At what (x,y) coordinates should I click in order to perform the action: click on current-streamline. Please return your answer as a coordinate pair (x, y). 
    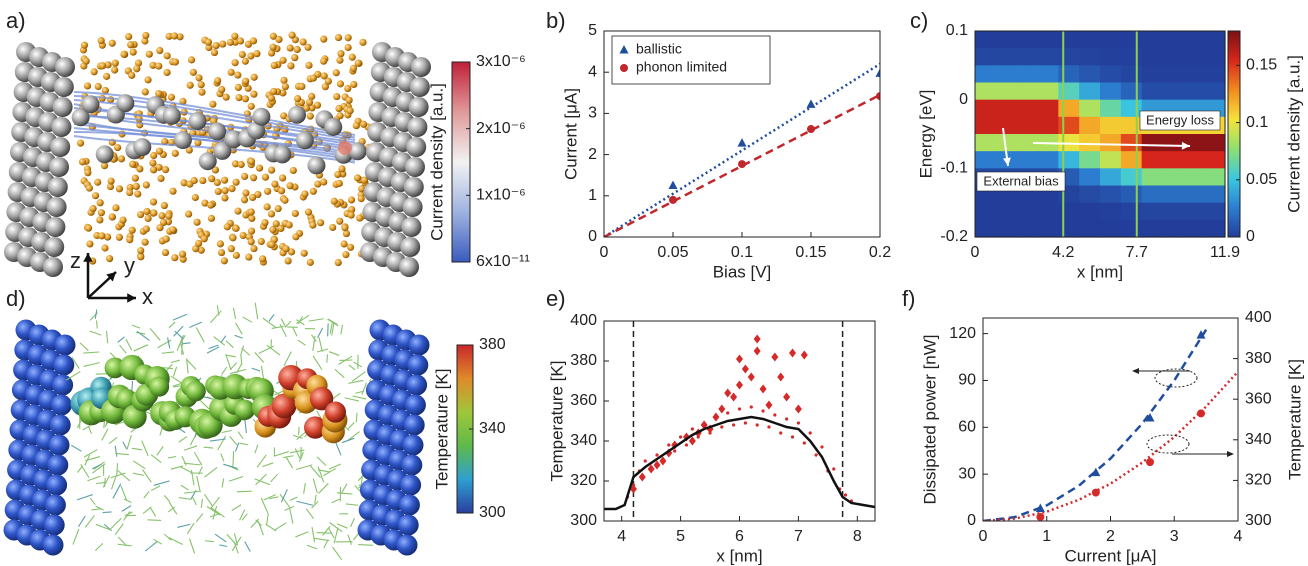
    Looking at the image, I should click on (214, 120).